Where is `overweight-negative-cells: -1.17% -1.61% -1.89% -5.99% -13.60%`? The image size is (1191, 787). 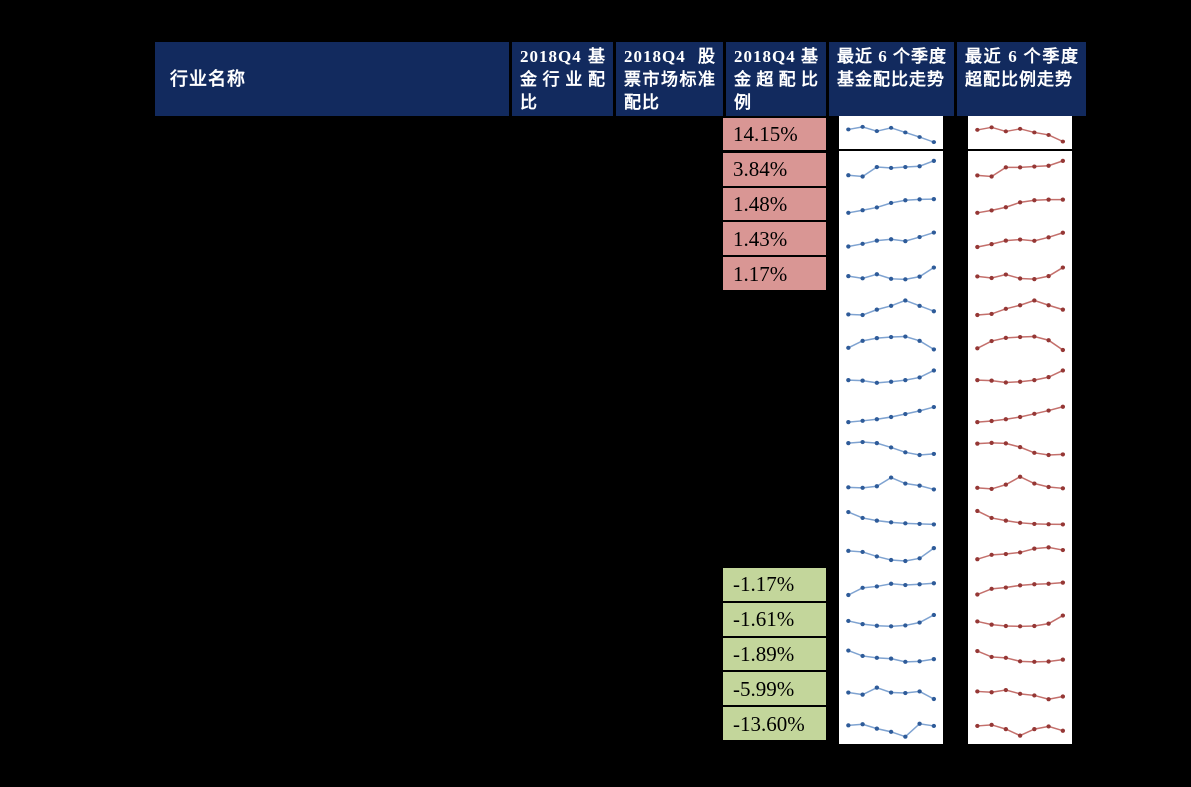 overweight-negative-cells: -1.17% -1.61% -1.89% -5.99% -13.60% is located at coordinates (774, 655).